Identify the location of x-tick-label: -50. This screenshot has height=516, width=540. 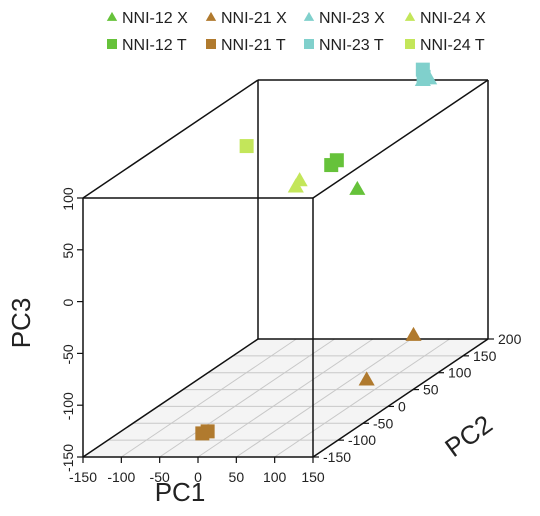
(160, 477).